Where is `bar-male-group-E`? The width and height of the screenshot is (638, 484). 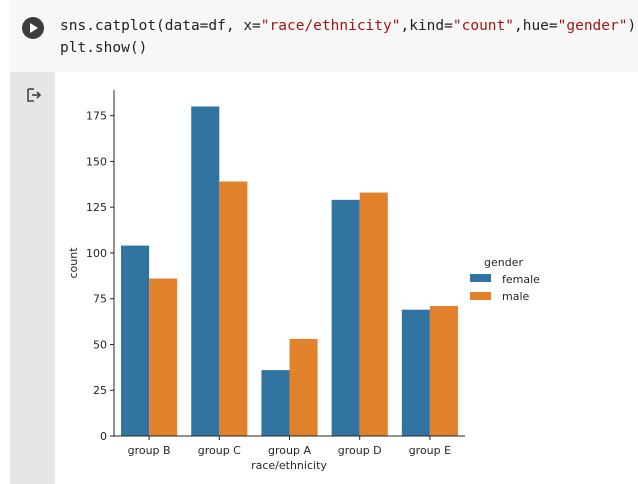 bar-male-group-E is located at coordinates (443, 371).